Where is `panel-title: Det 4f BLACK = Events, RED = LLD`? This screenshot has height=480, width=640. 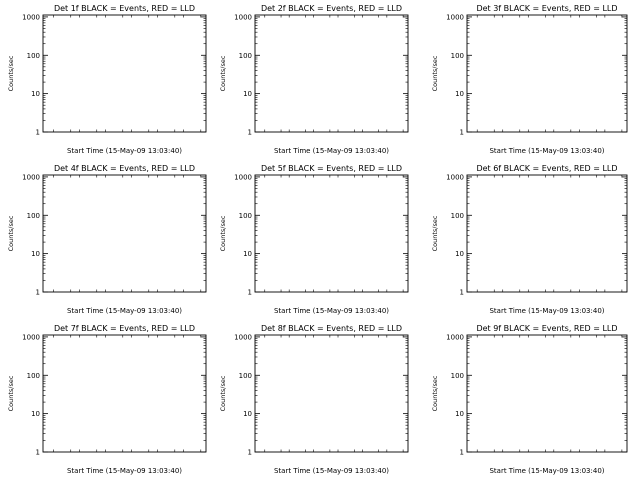
panel-title: Det 4f BLACK = Events, RED = LLD is located at coordinates (124, 168).